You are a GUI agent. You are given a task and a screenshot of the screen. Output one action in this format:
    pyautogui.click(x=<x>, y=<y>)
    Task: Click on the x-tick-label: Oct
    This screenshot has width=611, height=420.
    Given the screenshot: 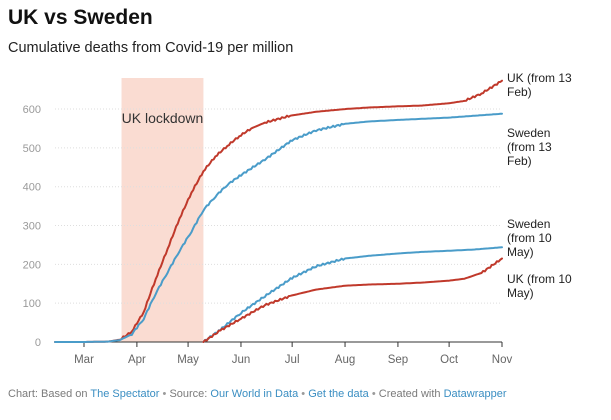 What is the action you would take?
    pyautogui.click(x=449, y=360)
    